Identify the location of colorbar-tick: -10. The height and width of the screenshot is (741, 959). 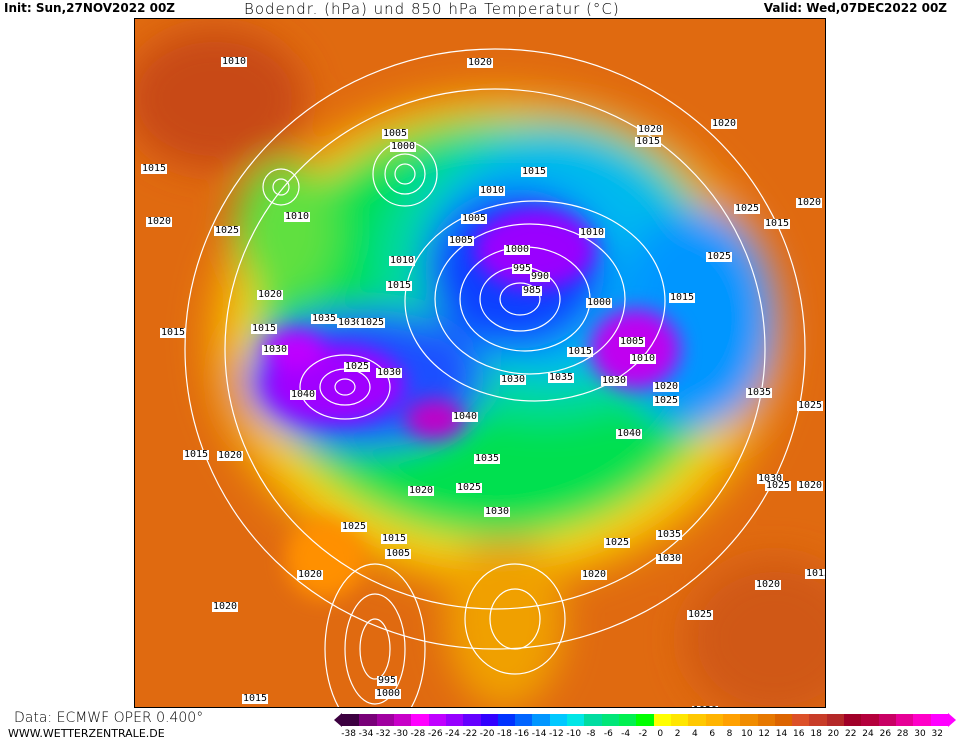
(574, 734).